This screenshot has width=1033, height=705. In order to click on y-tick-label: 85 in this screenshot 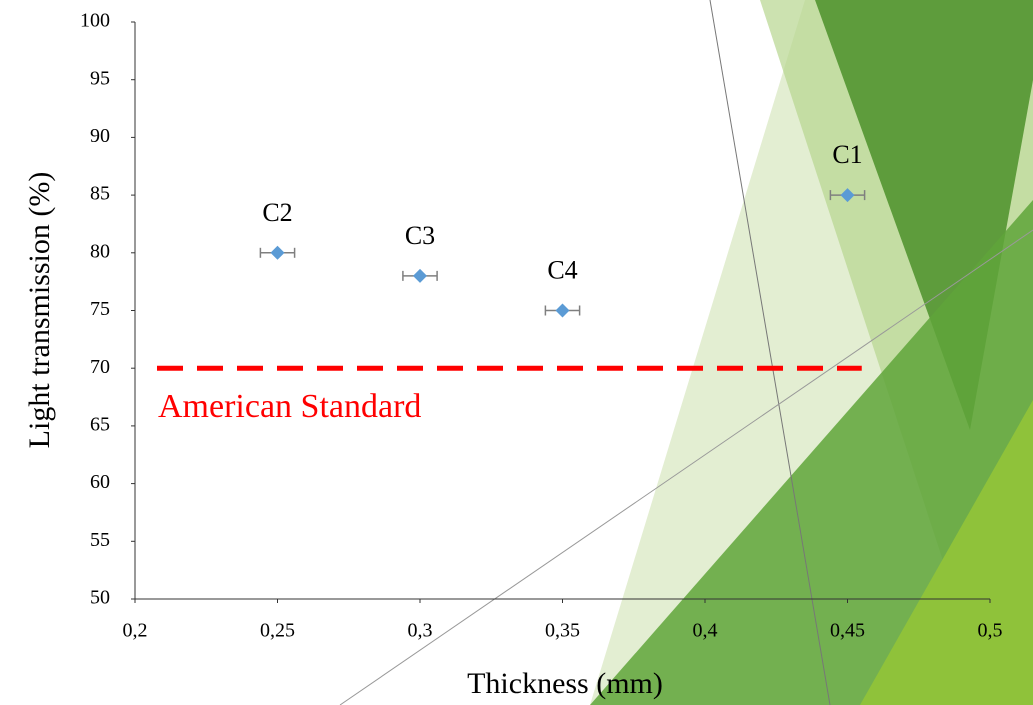, I will do `click(100, 194)`.